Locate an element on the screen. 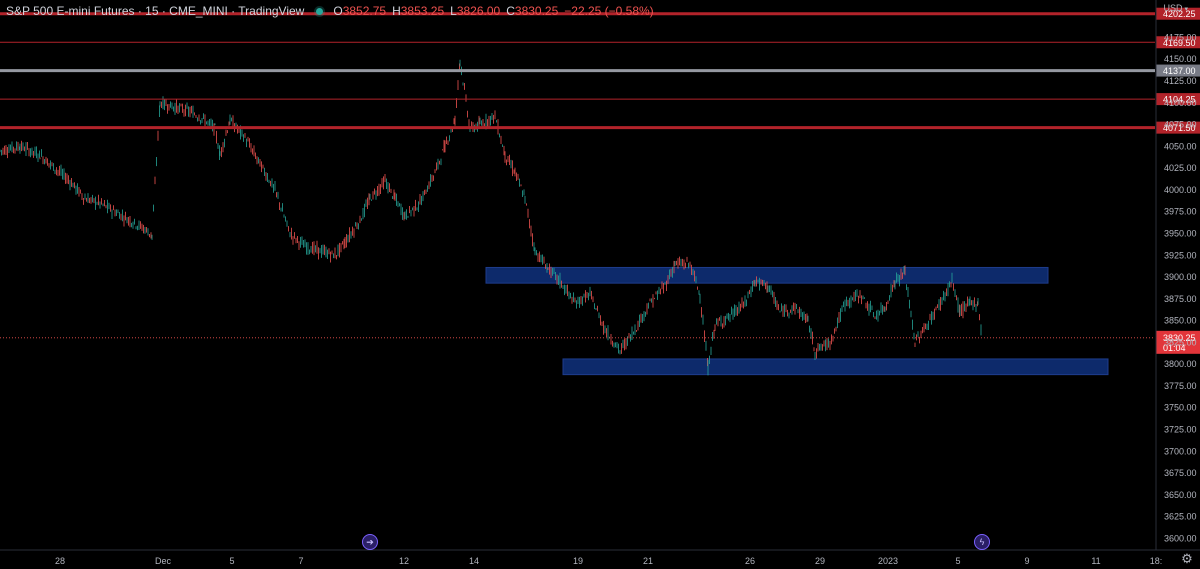 The image size is (1200, 569). zones is located at coordinates (797, 321).